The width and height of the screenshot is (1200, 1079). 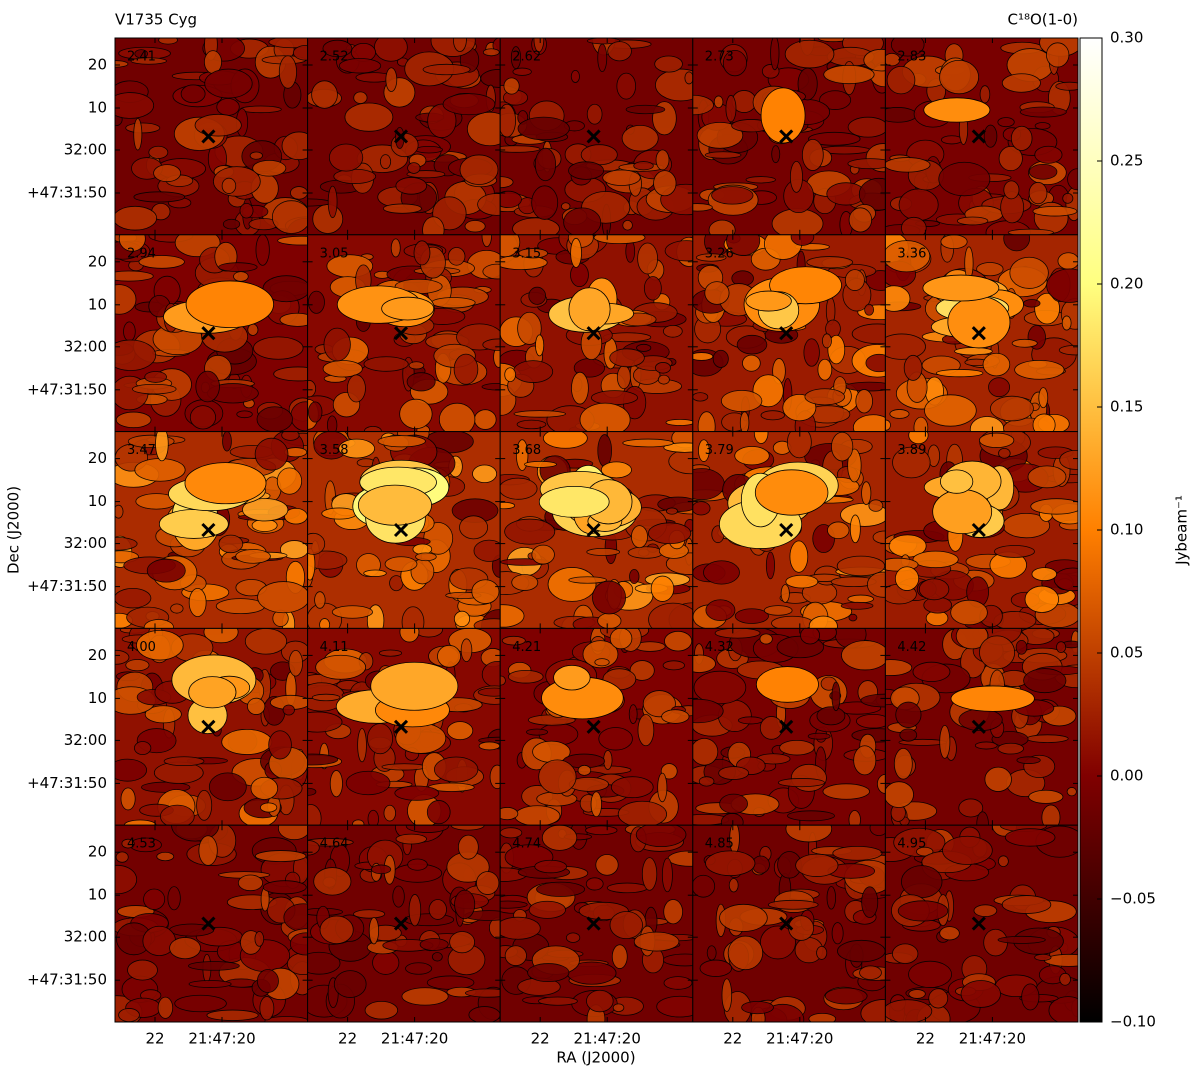 I want to click on channel-velocity: 3.68, so click(x=526, y=450).